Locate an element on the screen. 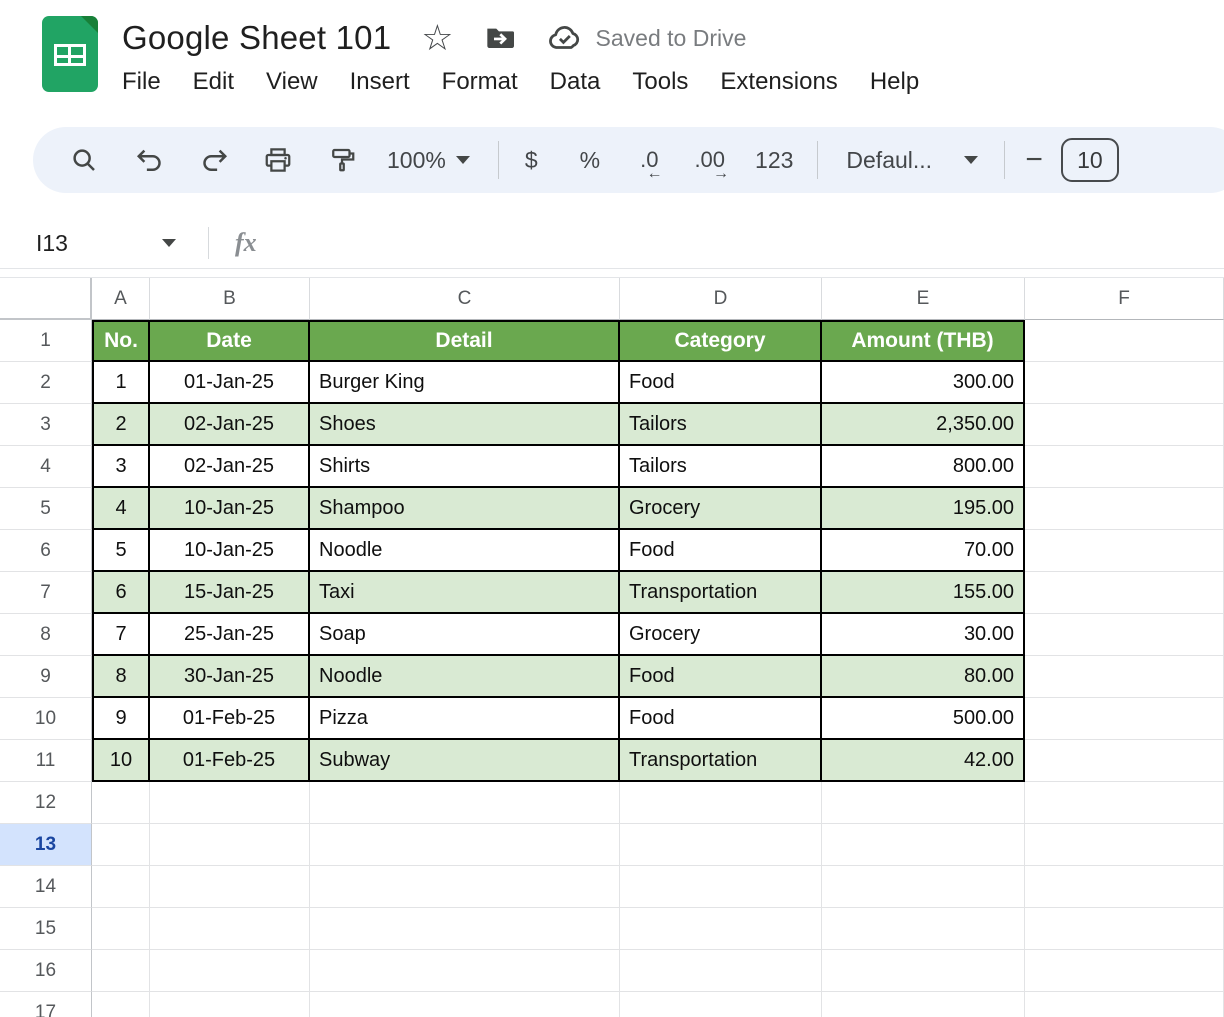  column-header-F: F is located at coordinates (1124, 299).